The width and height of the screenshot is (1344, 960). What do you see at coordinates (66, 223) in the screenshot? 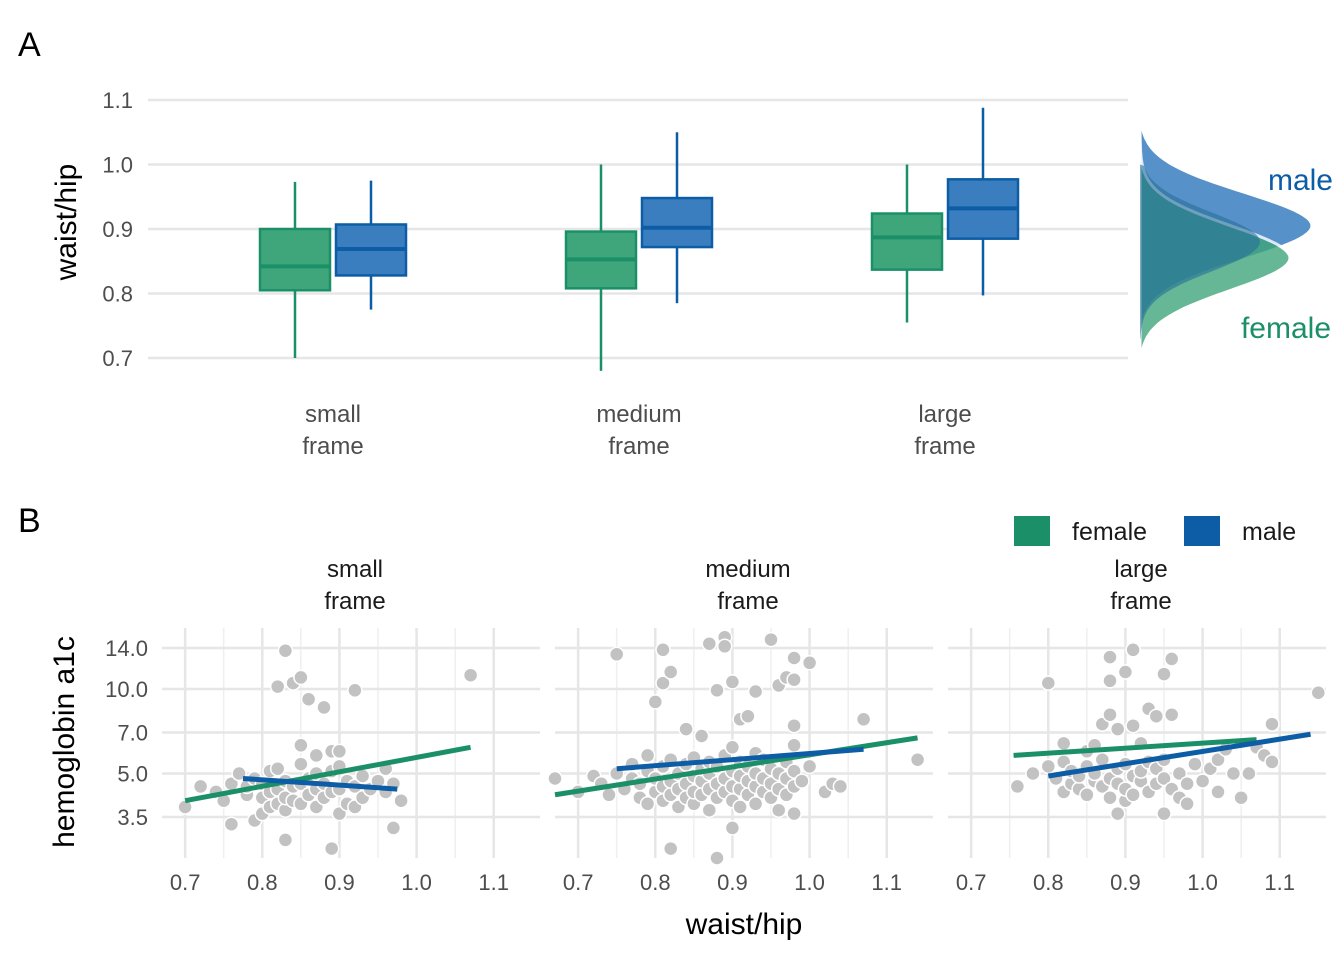
I see `panel-a-y-axis-title: waist/hip` at bounding box center [66, 223].